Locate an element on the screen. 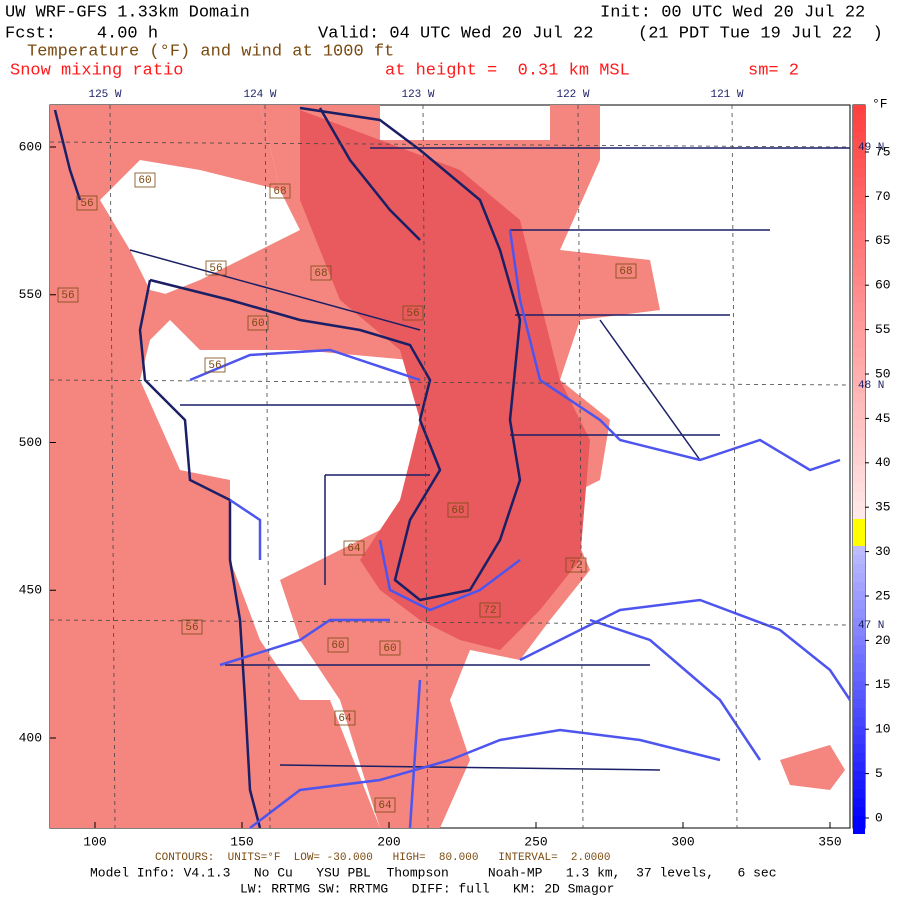  colorbar-unit: °F is located at coordinates (880, 103).